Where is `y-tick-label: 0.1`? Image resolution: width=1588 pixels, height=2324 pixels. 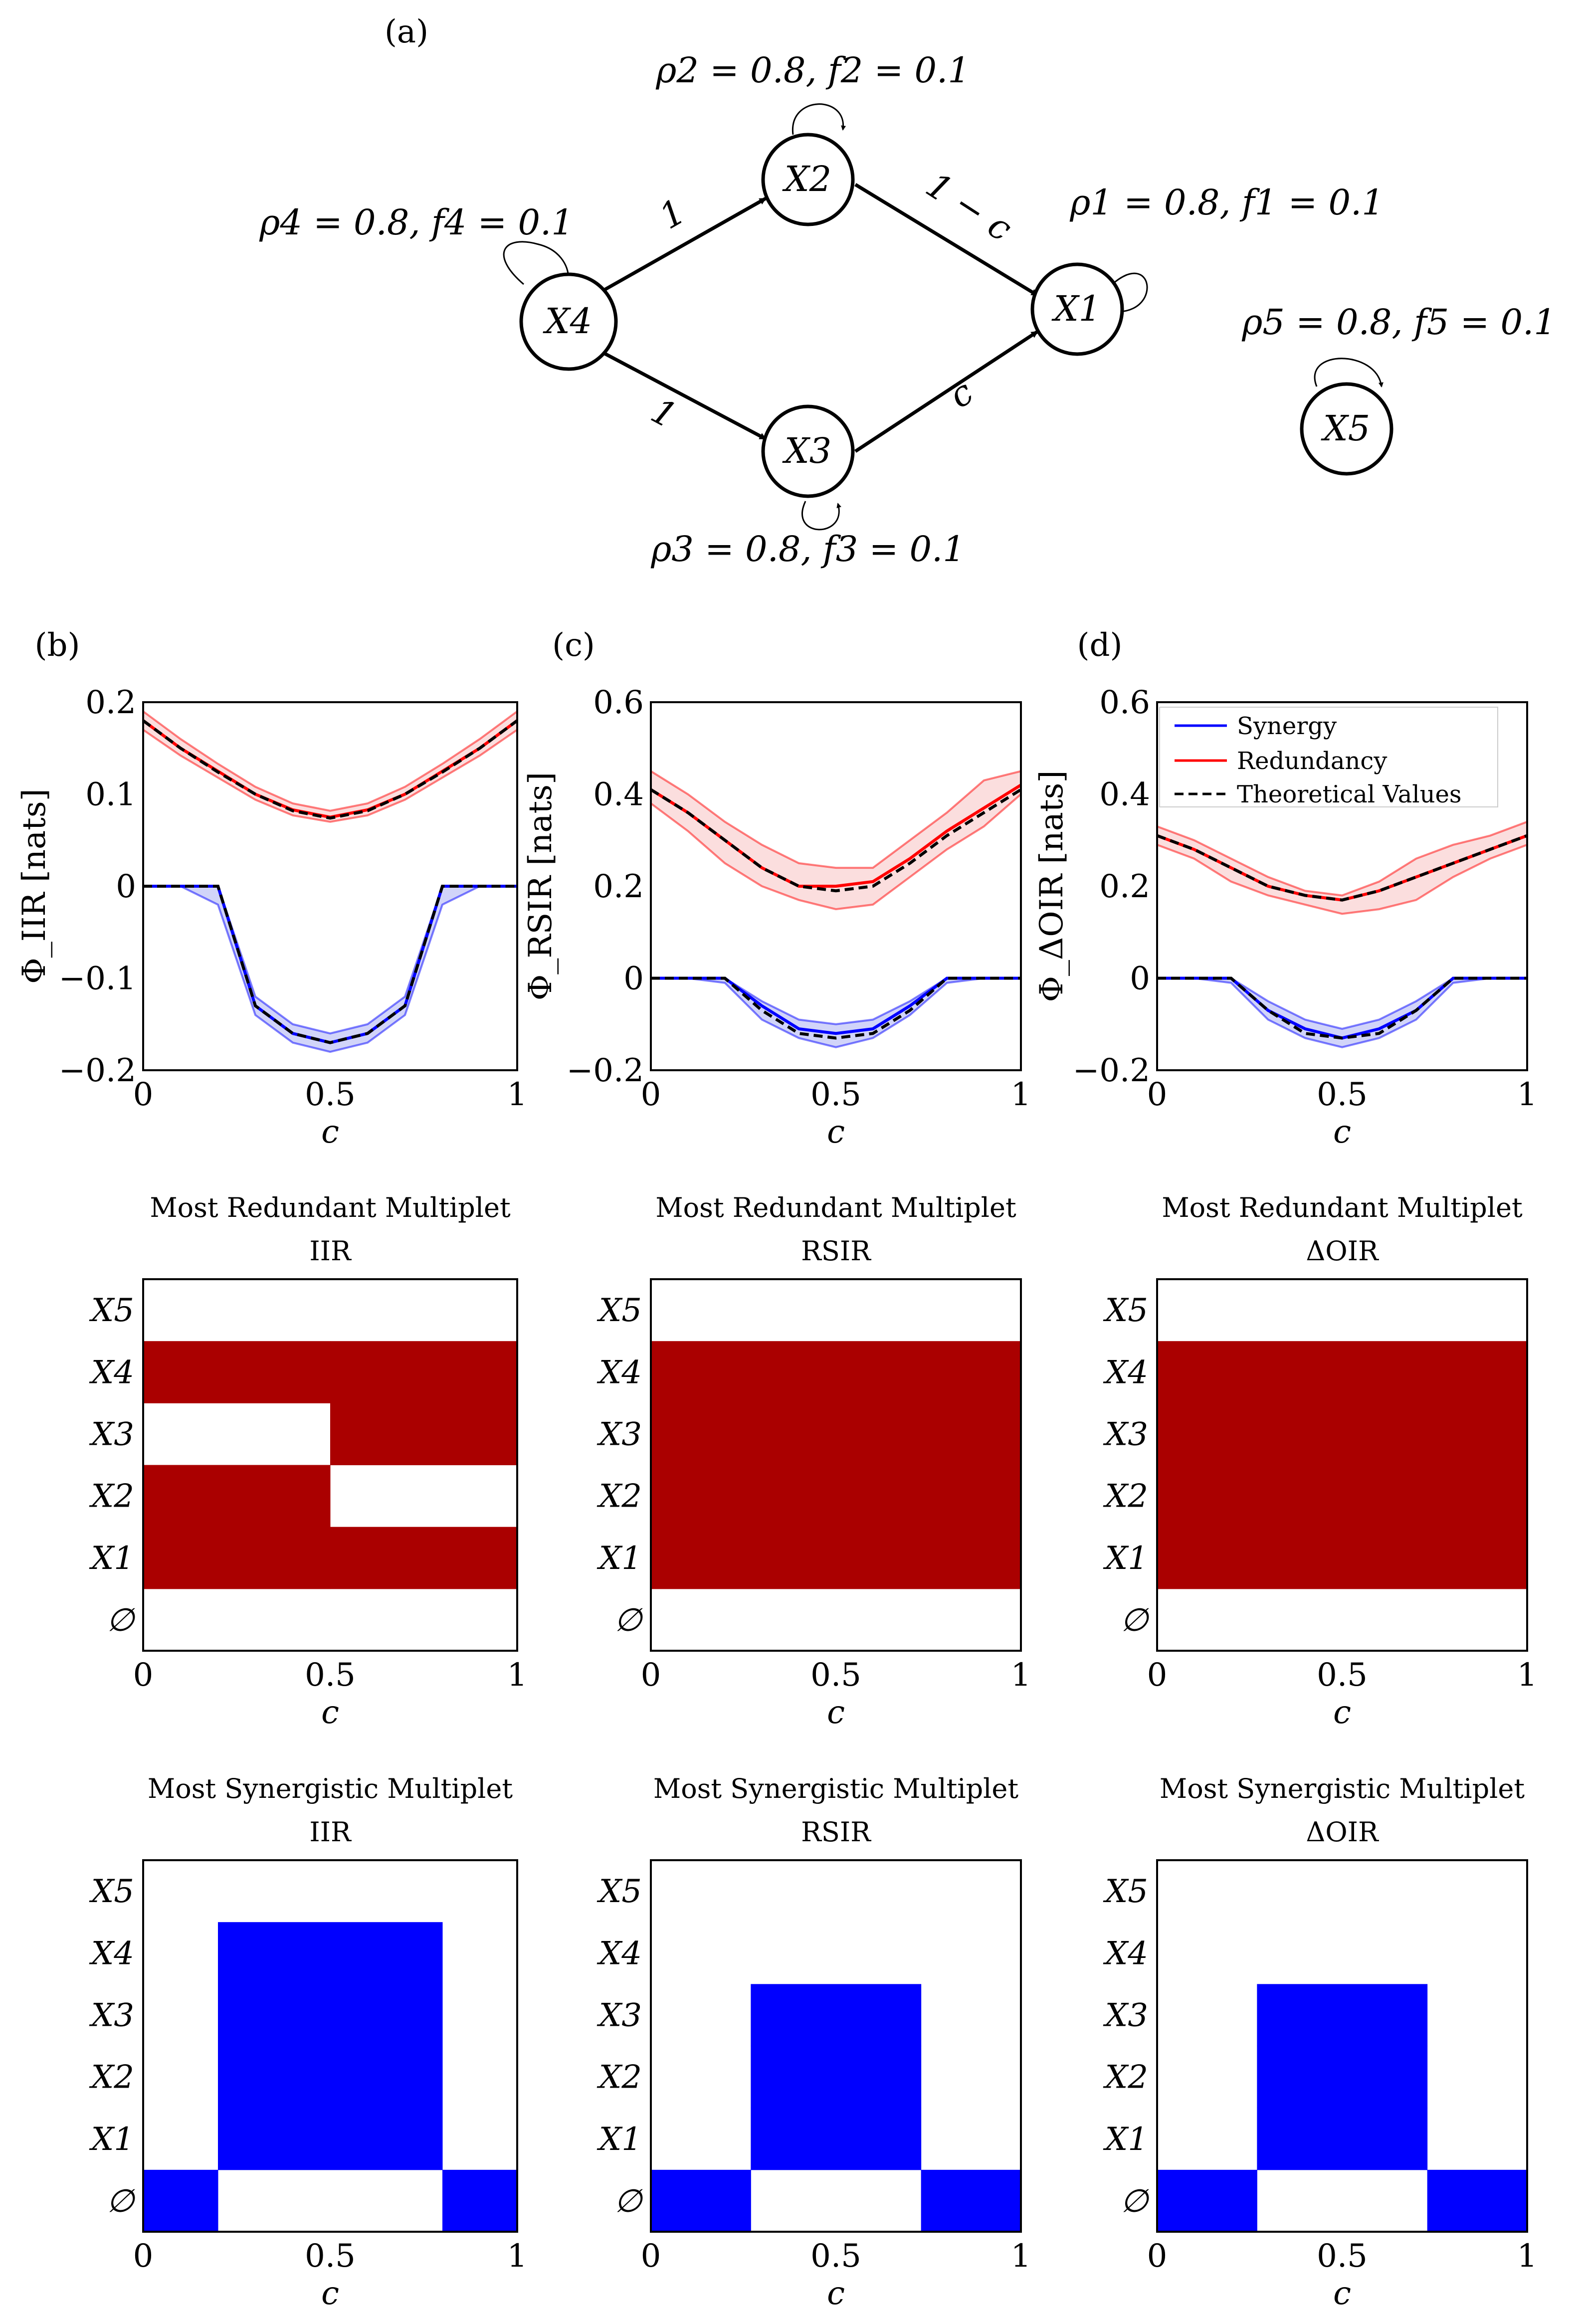
y-tick-label: 0.1 is located at coordinates (111, 794).